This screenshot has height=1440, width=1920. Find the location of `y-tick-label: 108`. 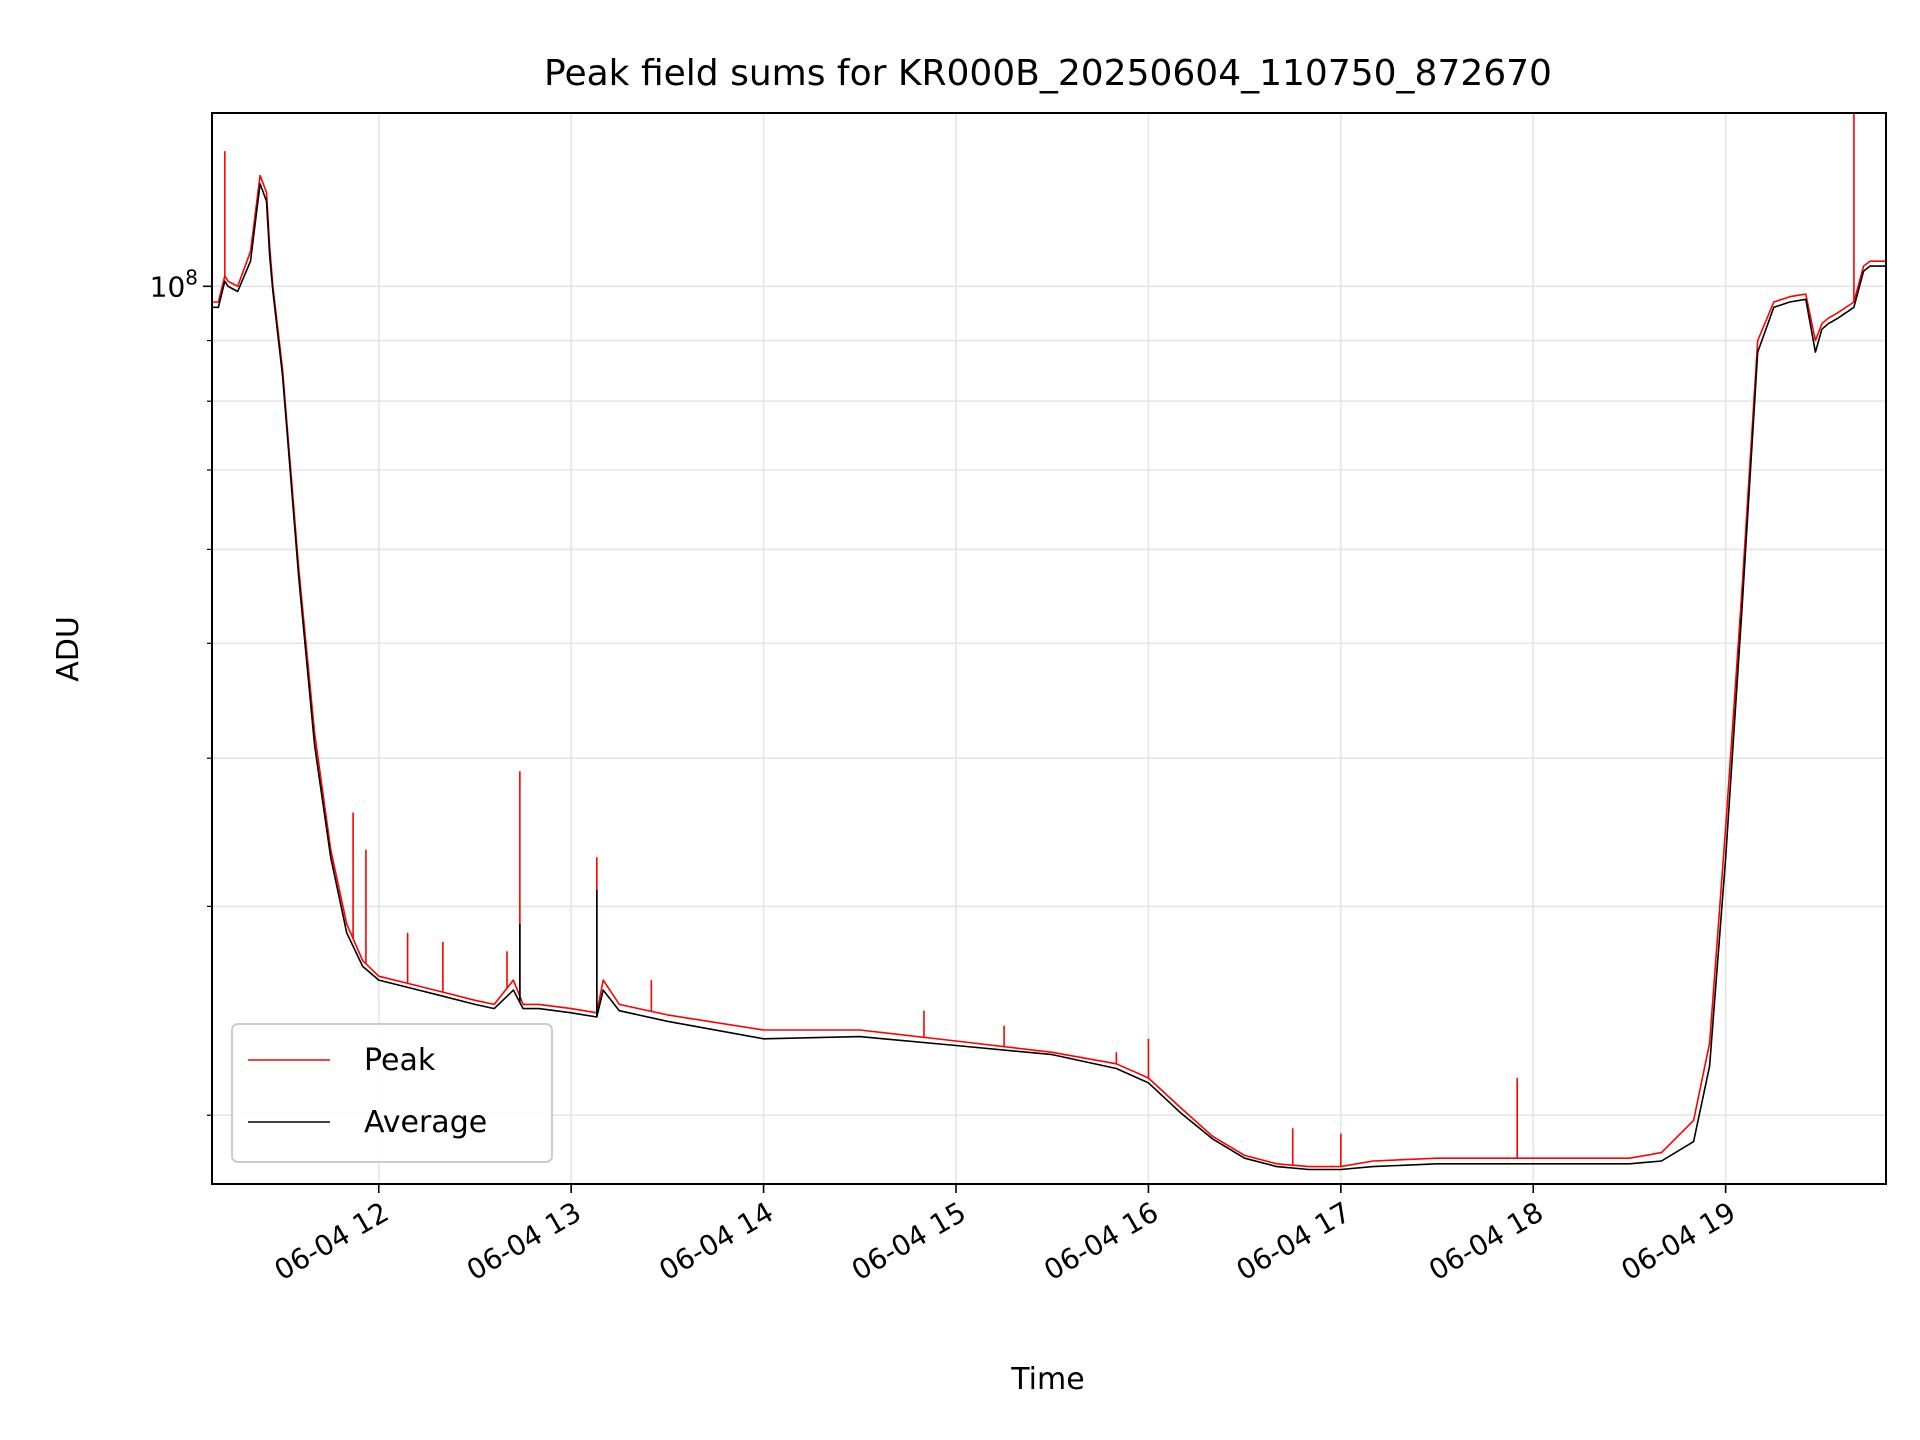

y-tick-label: 108 is located at coordinates (174, 284).